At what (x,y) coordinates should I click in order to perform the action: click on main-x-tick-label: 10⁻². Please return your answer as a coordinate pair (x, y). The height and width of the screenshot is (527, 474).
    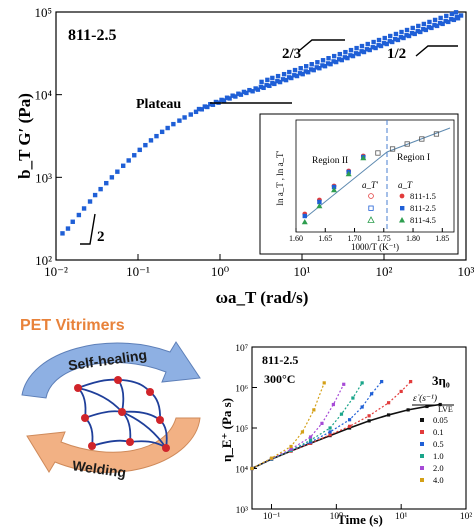
    Looking at the image, I should click on (56, 271).